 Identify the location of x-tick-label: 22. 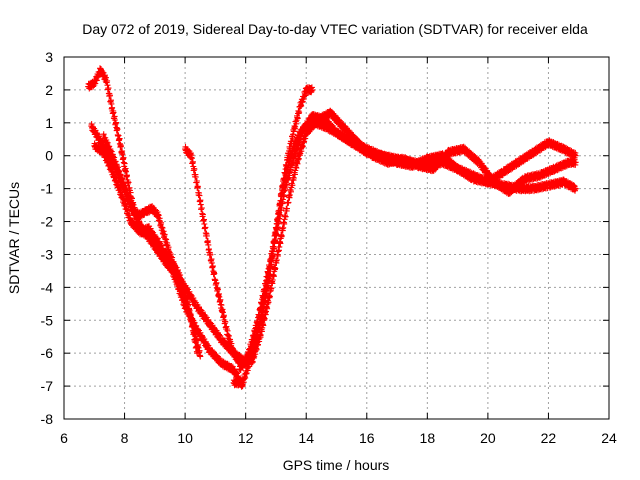
(549, 438).